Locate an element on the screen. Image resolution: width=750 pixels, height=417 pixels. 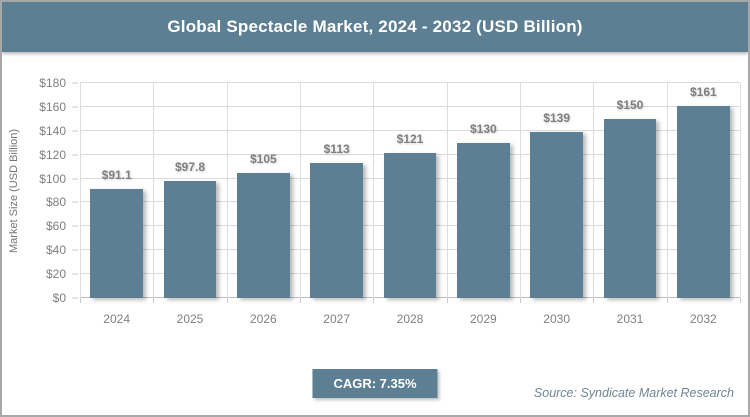
bar-value-label: $150 is located at coordinates (630, 104).